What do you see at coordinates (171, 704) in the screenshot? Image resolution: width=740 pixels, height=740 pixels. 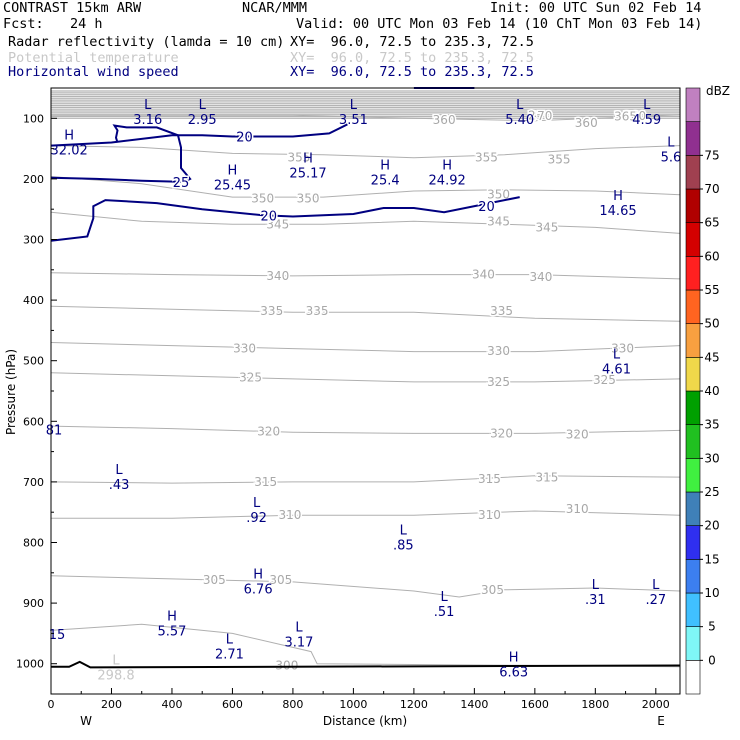 I see `x-tick-label: 400` at bounding box center [171, 704].